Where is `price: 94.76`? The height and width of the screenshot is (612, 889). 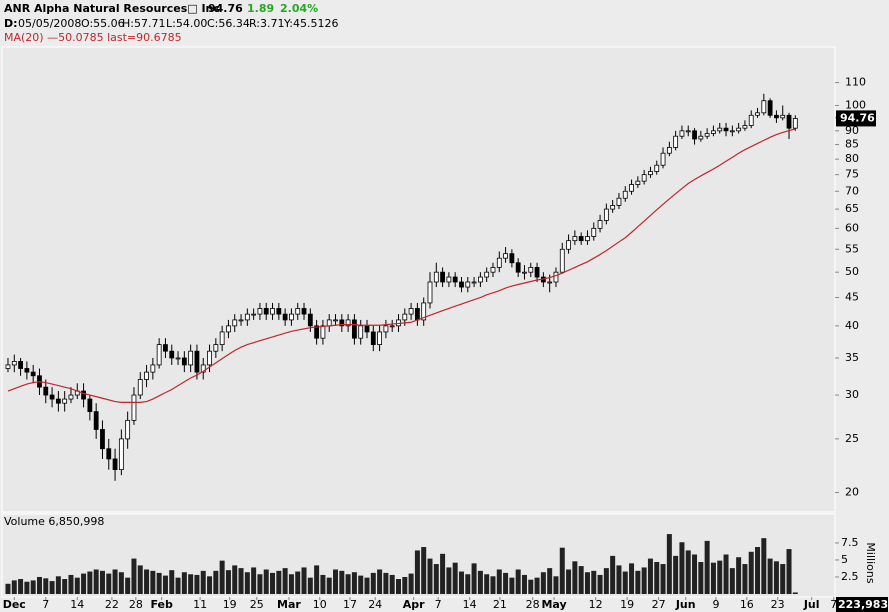
price: 94.76 is located at coordinates (225, 8).